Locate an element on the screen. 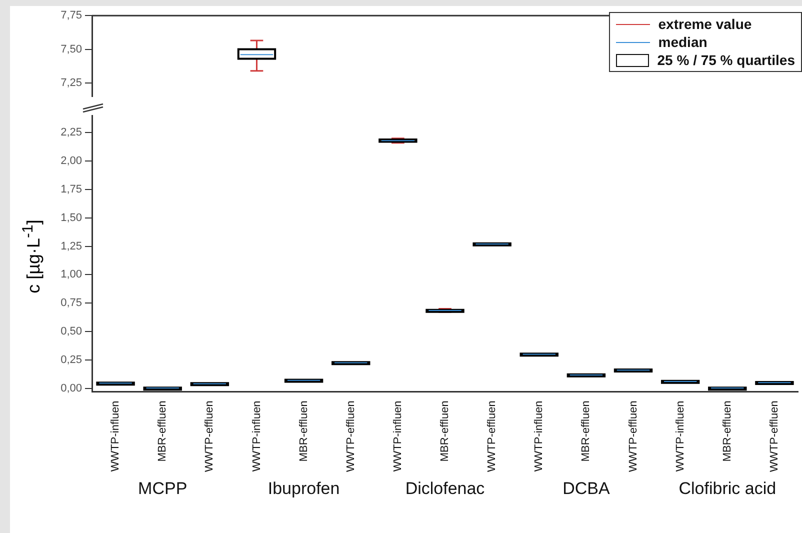 The height and width of the screenshot is (533, 802). y-tick-label: 0,50 is located at coordinates (71, 332).